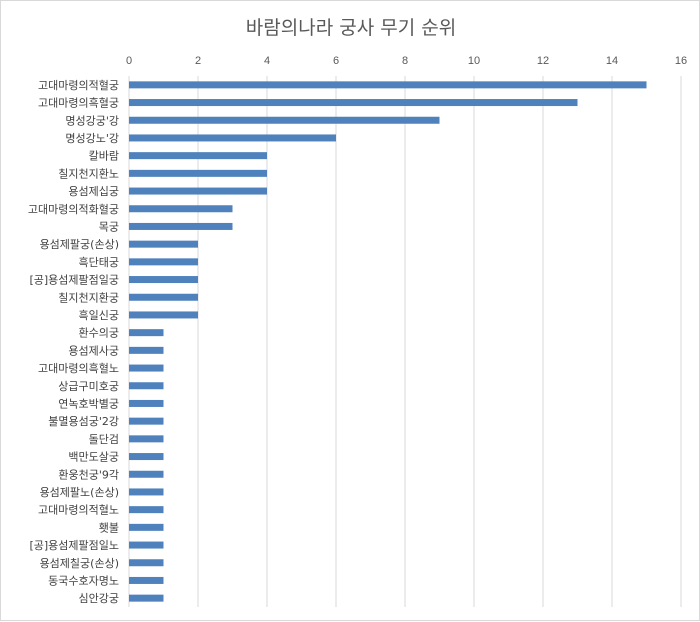  I want to click on x-tick-label: 6, so click(336, 61).